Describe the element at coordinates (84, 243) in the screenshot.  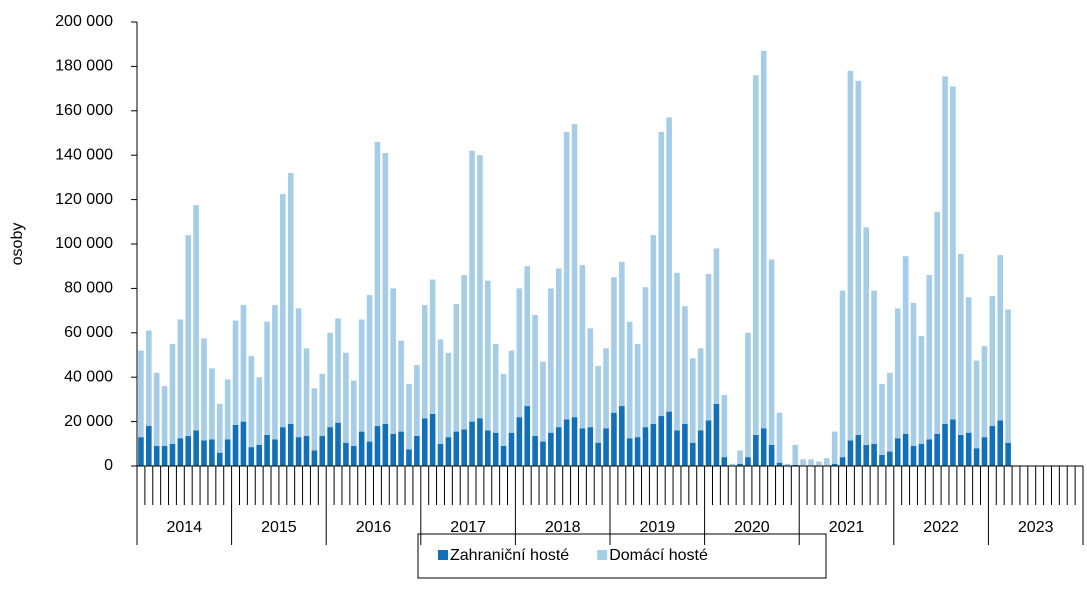
I see `y-tick-label: 100 000` at that location.